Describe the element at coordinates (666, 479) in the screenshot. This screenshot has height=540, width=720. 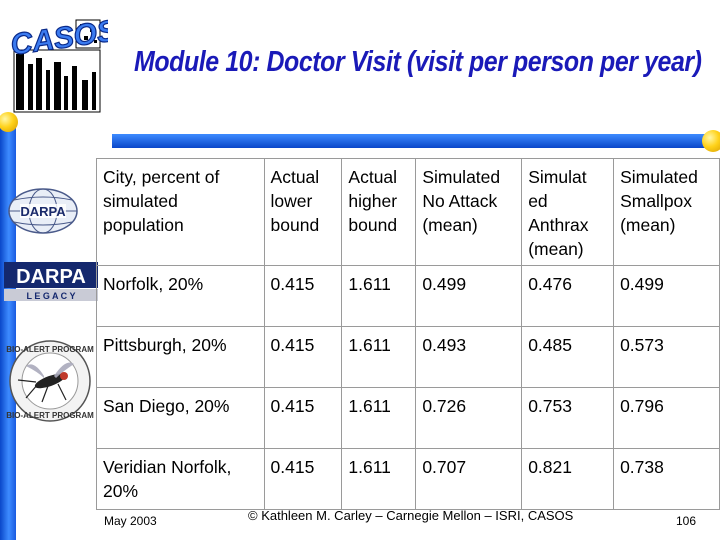
I see `cell-value: 0.738` at that location.